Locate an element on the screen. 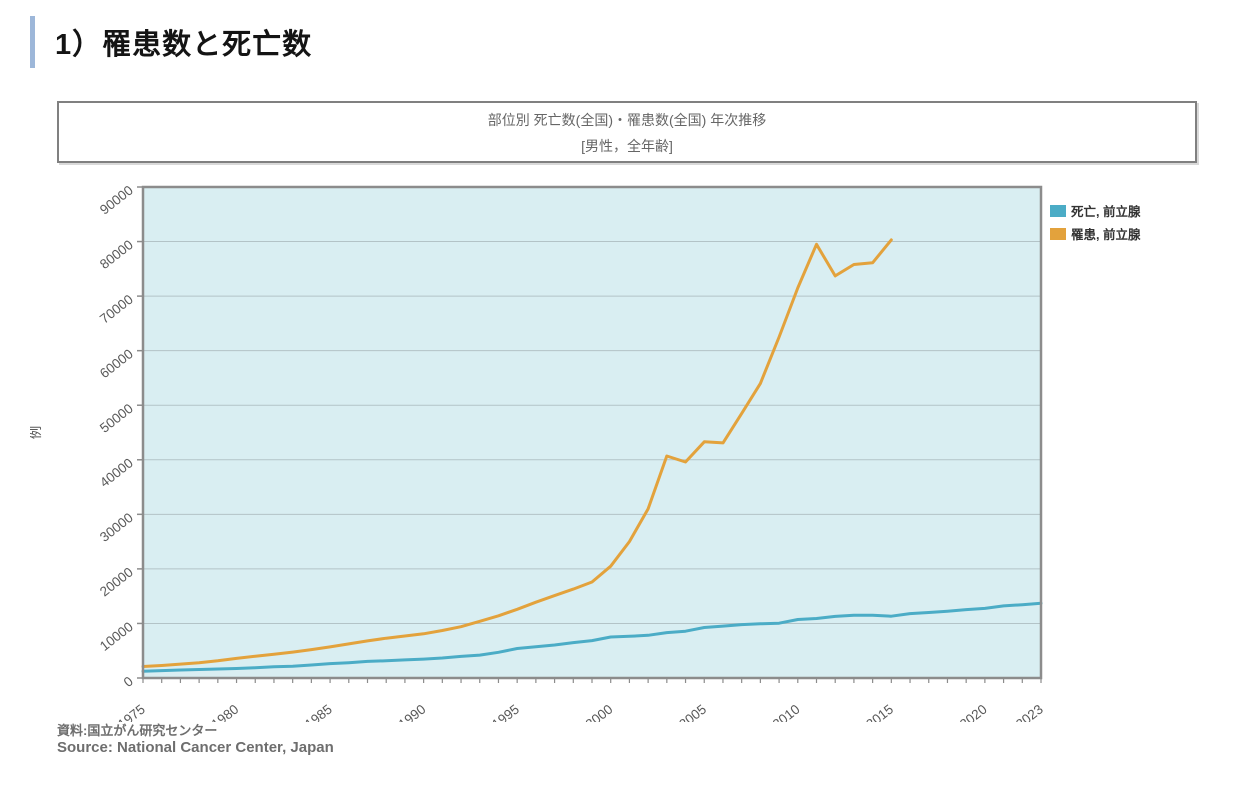 Image resolution: width=1236 pixels, height=785 pixels. chart-legend: 死亡, 前立腺 罹患, 前立腺 is located at coordinates (1095, 224).